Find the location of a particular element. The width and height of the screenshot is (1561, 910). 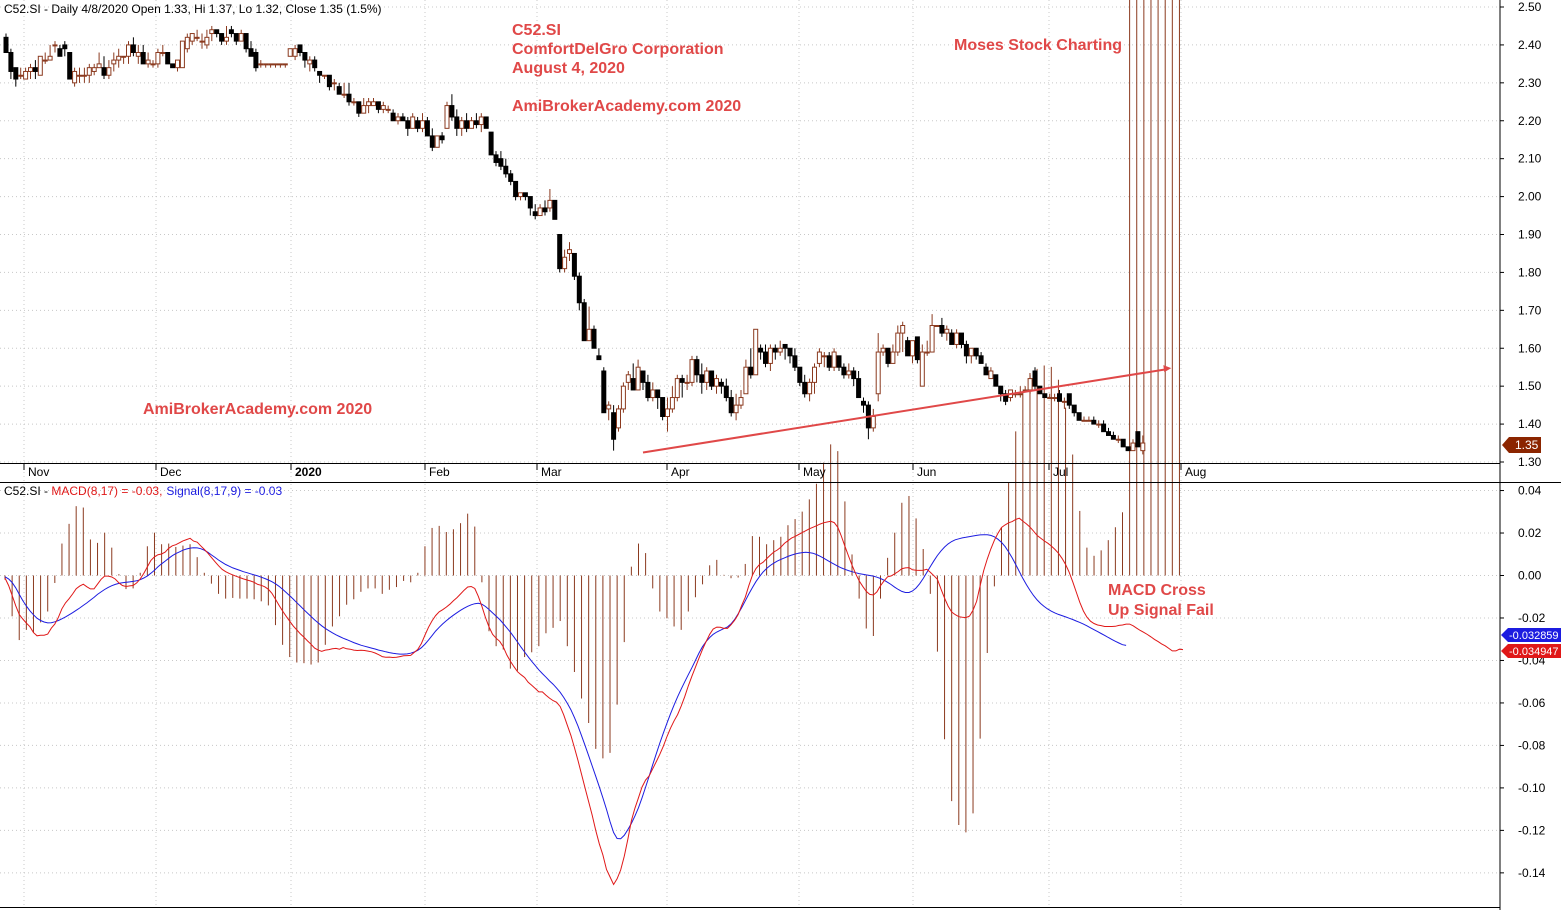

price-tick-label: 2.10 is located at coordinates (1530, 159).